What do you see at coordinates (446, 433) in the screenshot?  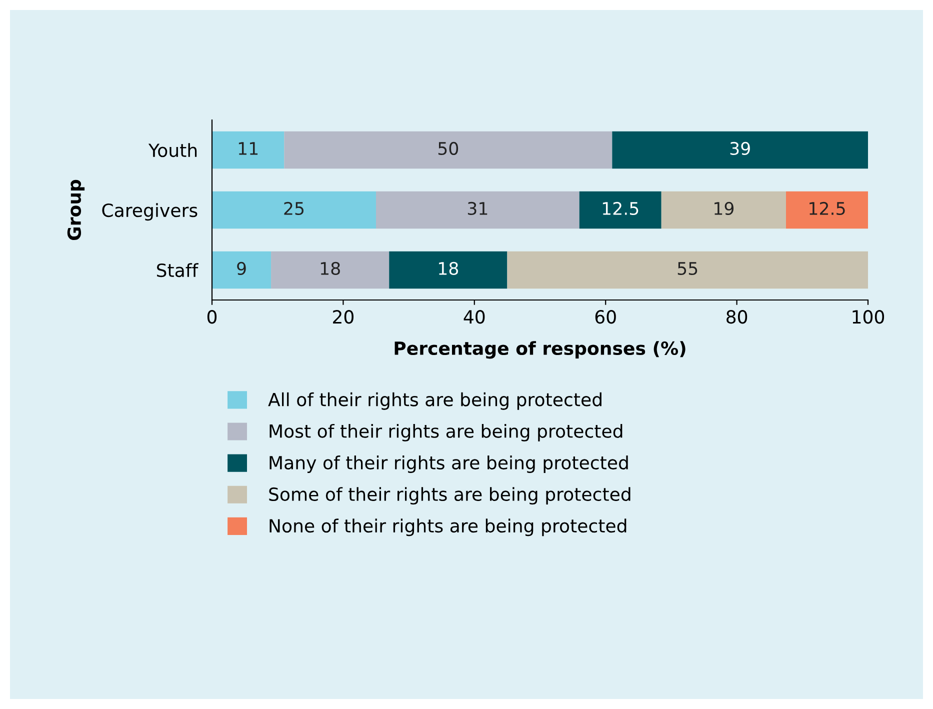 I see `legend-label: Most of their rights are being protected` at bounding box center [446, 433].